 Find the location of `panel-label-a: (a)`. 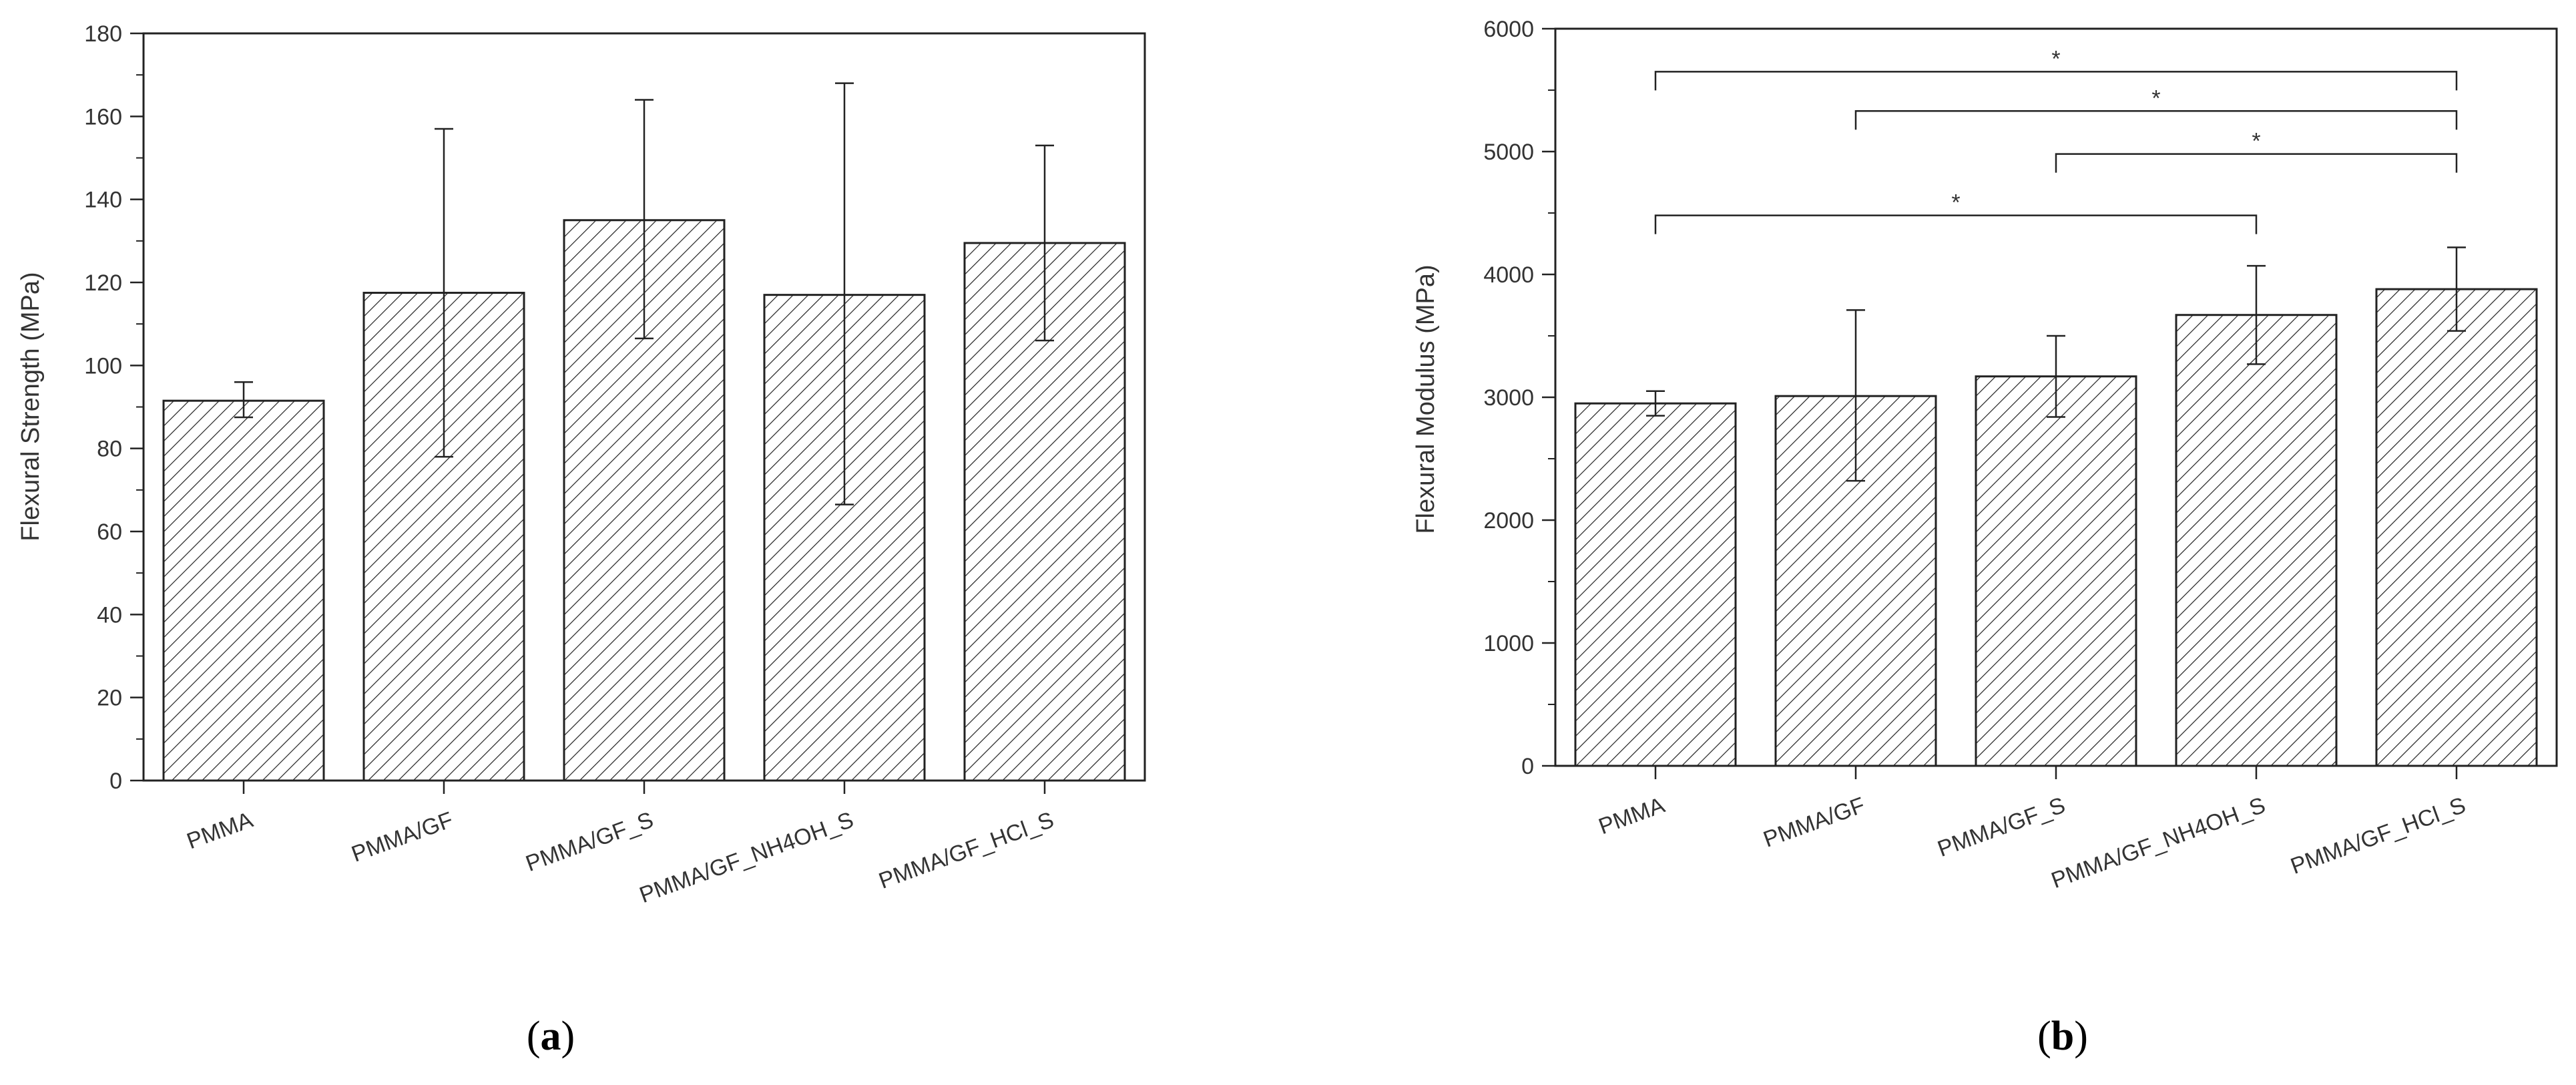

panel-label-a: (a) is located at coordinates (551, 1036).